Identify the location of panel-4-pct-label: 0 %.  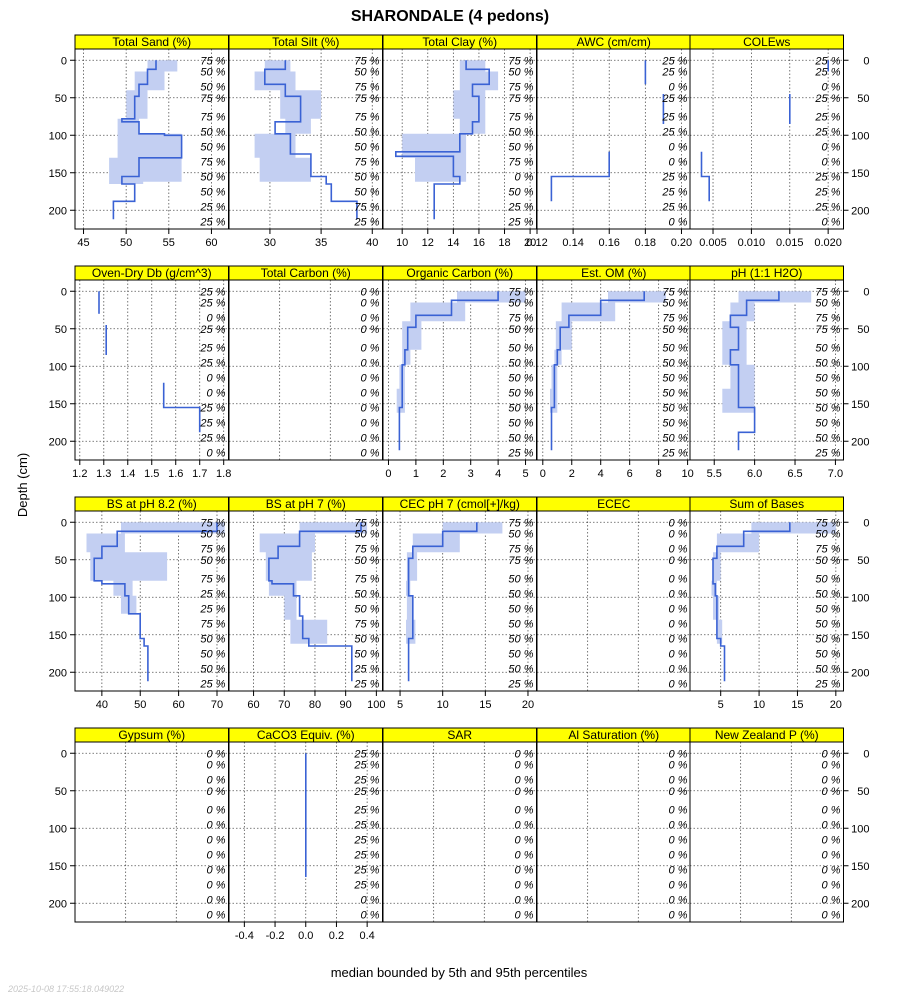
(831, 163).